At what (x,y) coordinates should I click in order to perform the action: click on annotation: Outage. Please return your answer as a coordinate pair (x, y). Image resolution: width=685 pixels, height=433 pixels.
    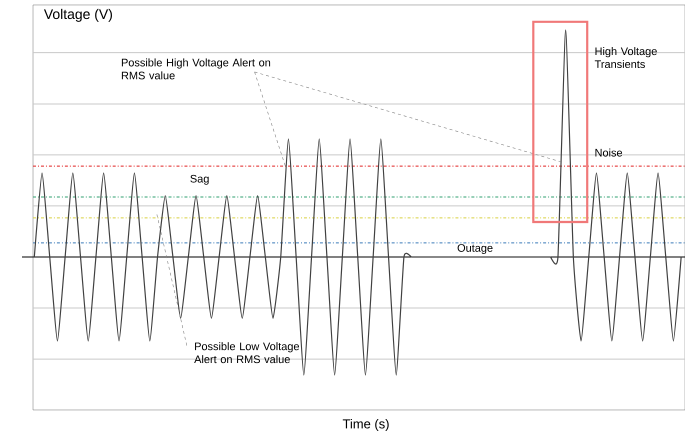
    Looking at the image, I should click on (475, 249).